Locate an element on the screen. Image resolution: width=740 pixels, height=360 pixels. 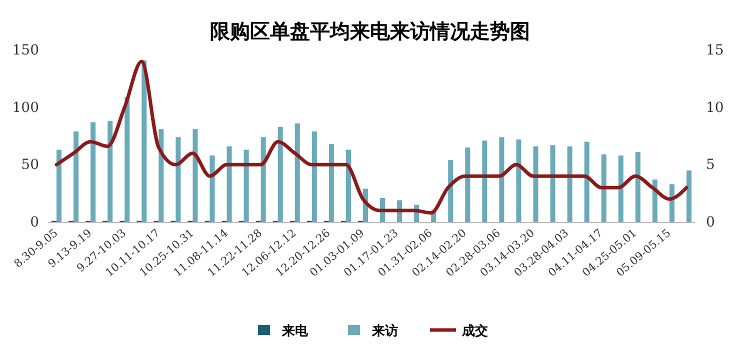
y-tick-label: 0 is located at coordinates (34, 222).